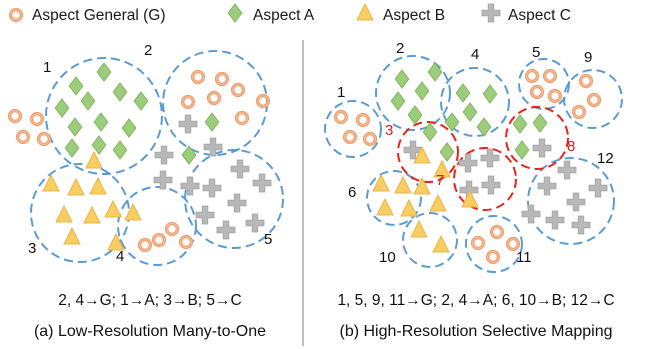 This screenshot has height=349, width=649. Describe the element at coordinates (16, 15) in the screenshot. I see `legend-ring-icon` at that location.